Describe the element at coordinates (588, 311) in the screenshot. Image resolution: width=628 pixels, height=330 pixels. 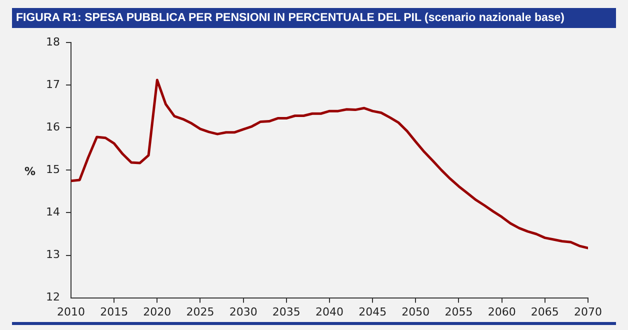
I see `x-tick-label: 2070` at that location.